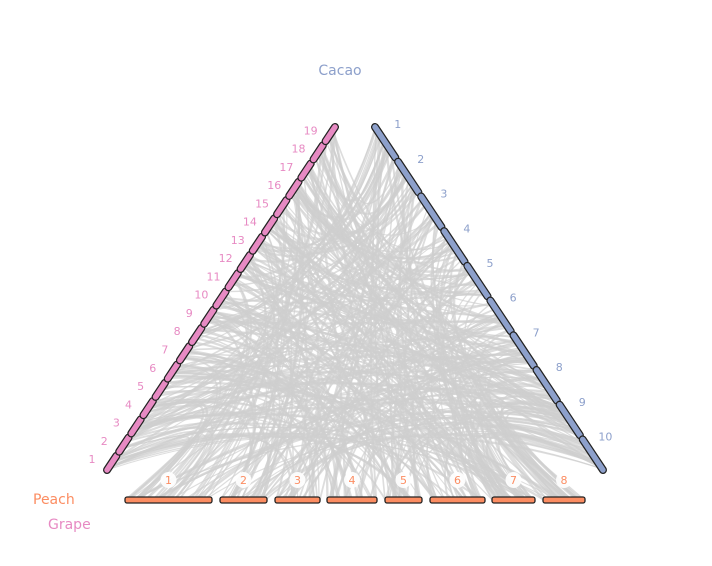  What do you see at coordinates (140, 386) in the screenshot?
I see `chromosome-label: 5` at bounding box center [140, 386].